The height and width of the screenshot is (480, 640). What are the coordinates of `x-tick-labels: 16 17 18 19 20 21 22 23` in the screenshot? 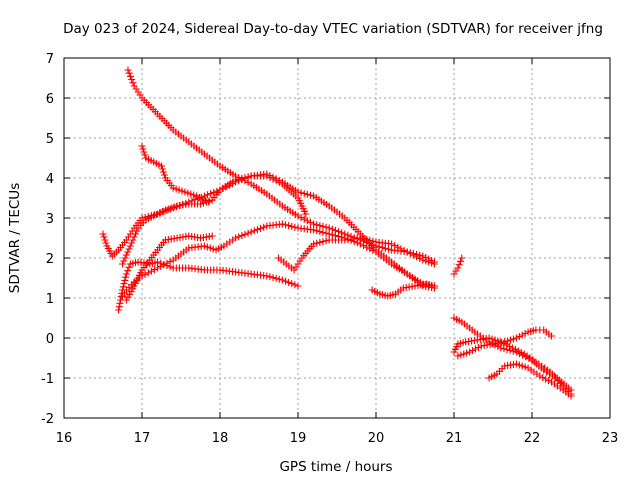 It's located at (337, 438).